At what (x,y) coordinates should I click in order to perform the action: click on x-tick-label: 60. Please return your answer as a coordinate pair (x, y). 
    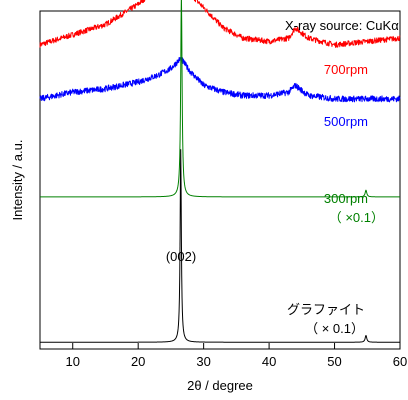
    Looking at the image, I should click on (400, 361).